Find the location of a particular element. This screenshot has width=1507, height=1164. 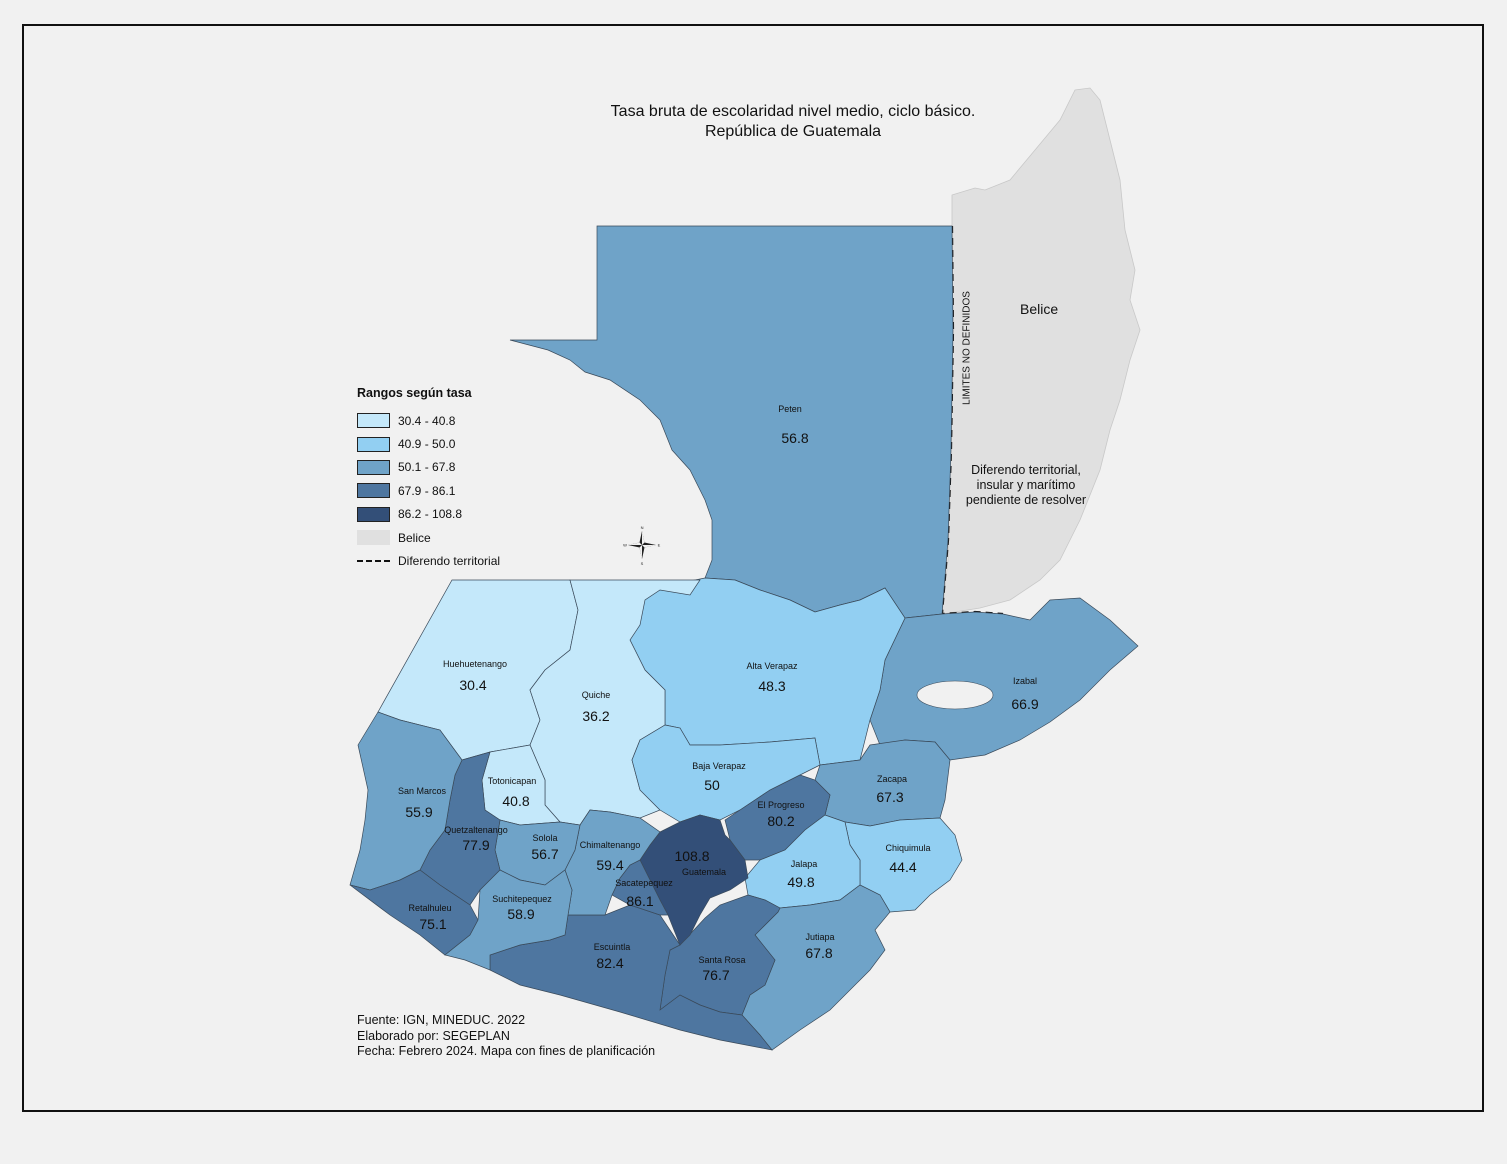

dept-label-baja-verapaz: Baja Verapaz is located at coordinates (719, 766).